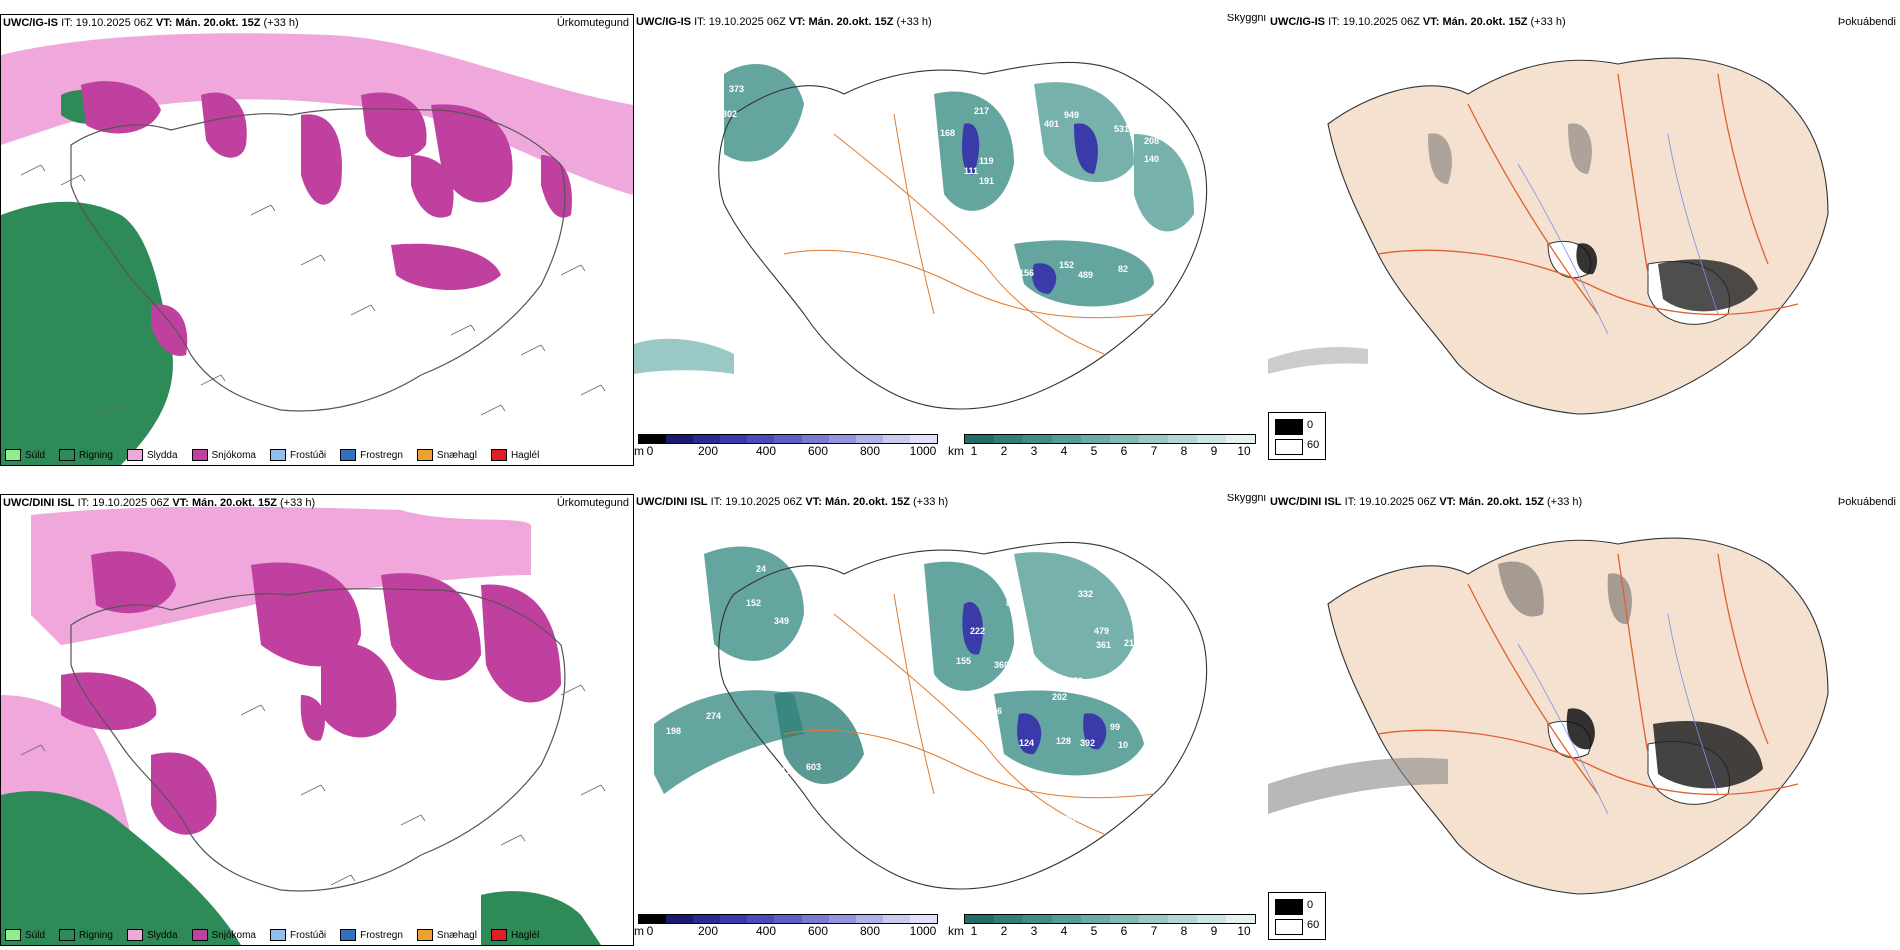 This screenshot has height=950, width=1900. Describe the element at coordinates (1123, 269) in the screenshot. I see `map-label: 82` at that location.